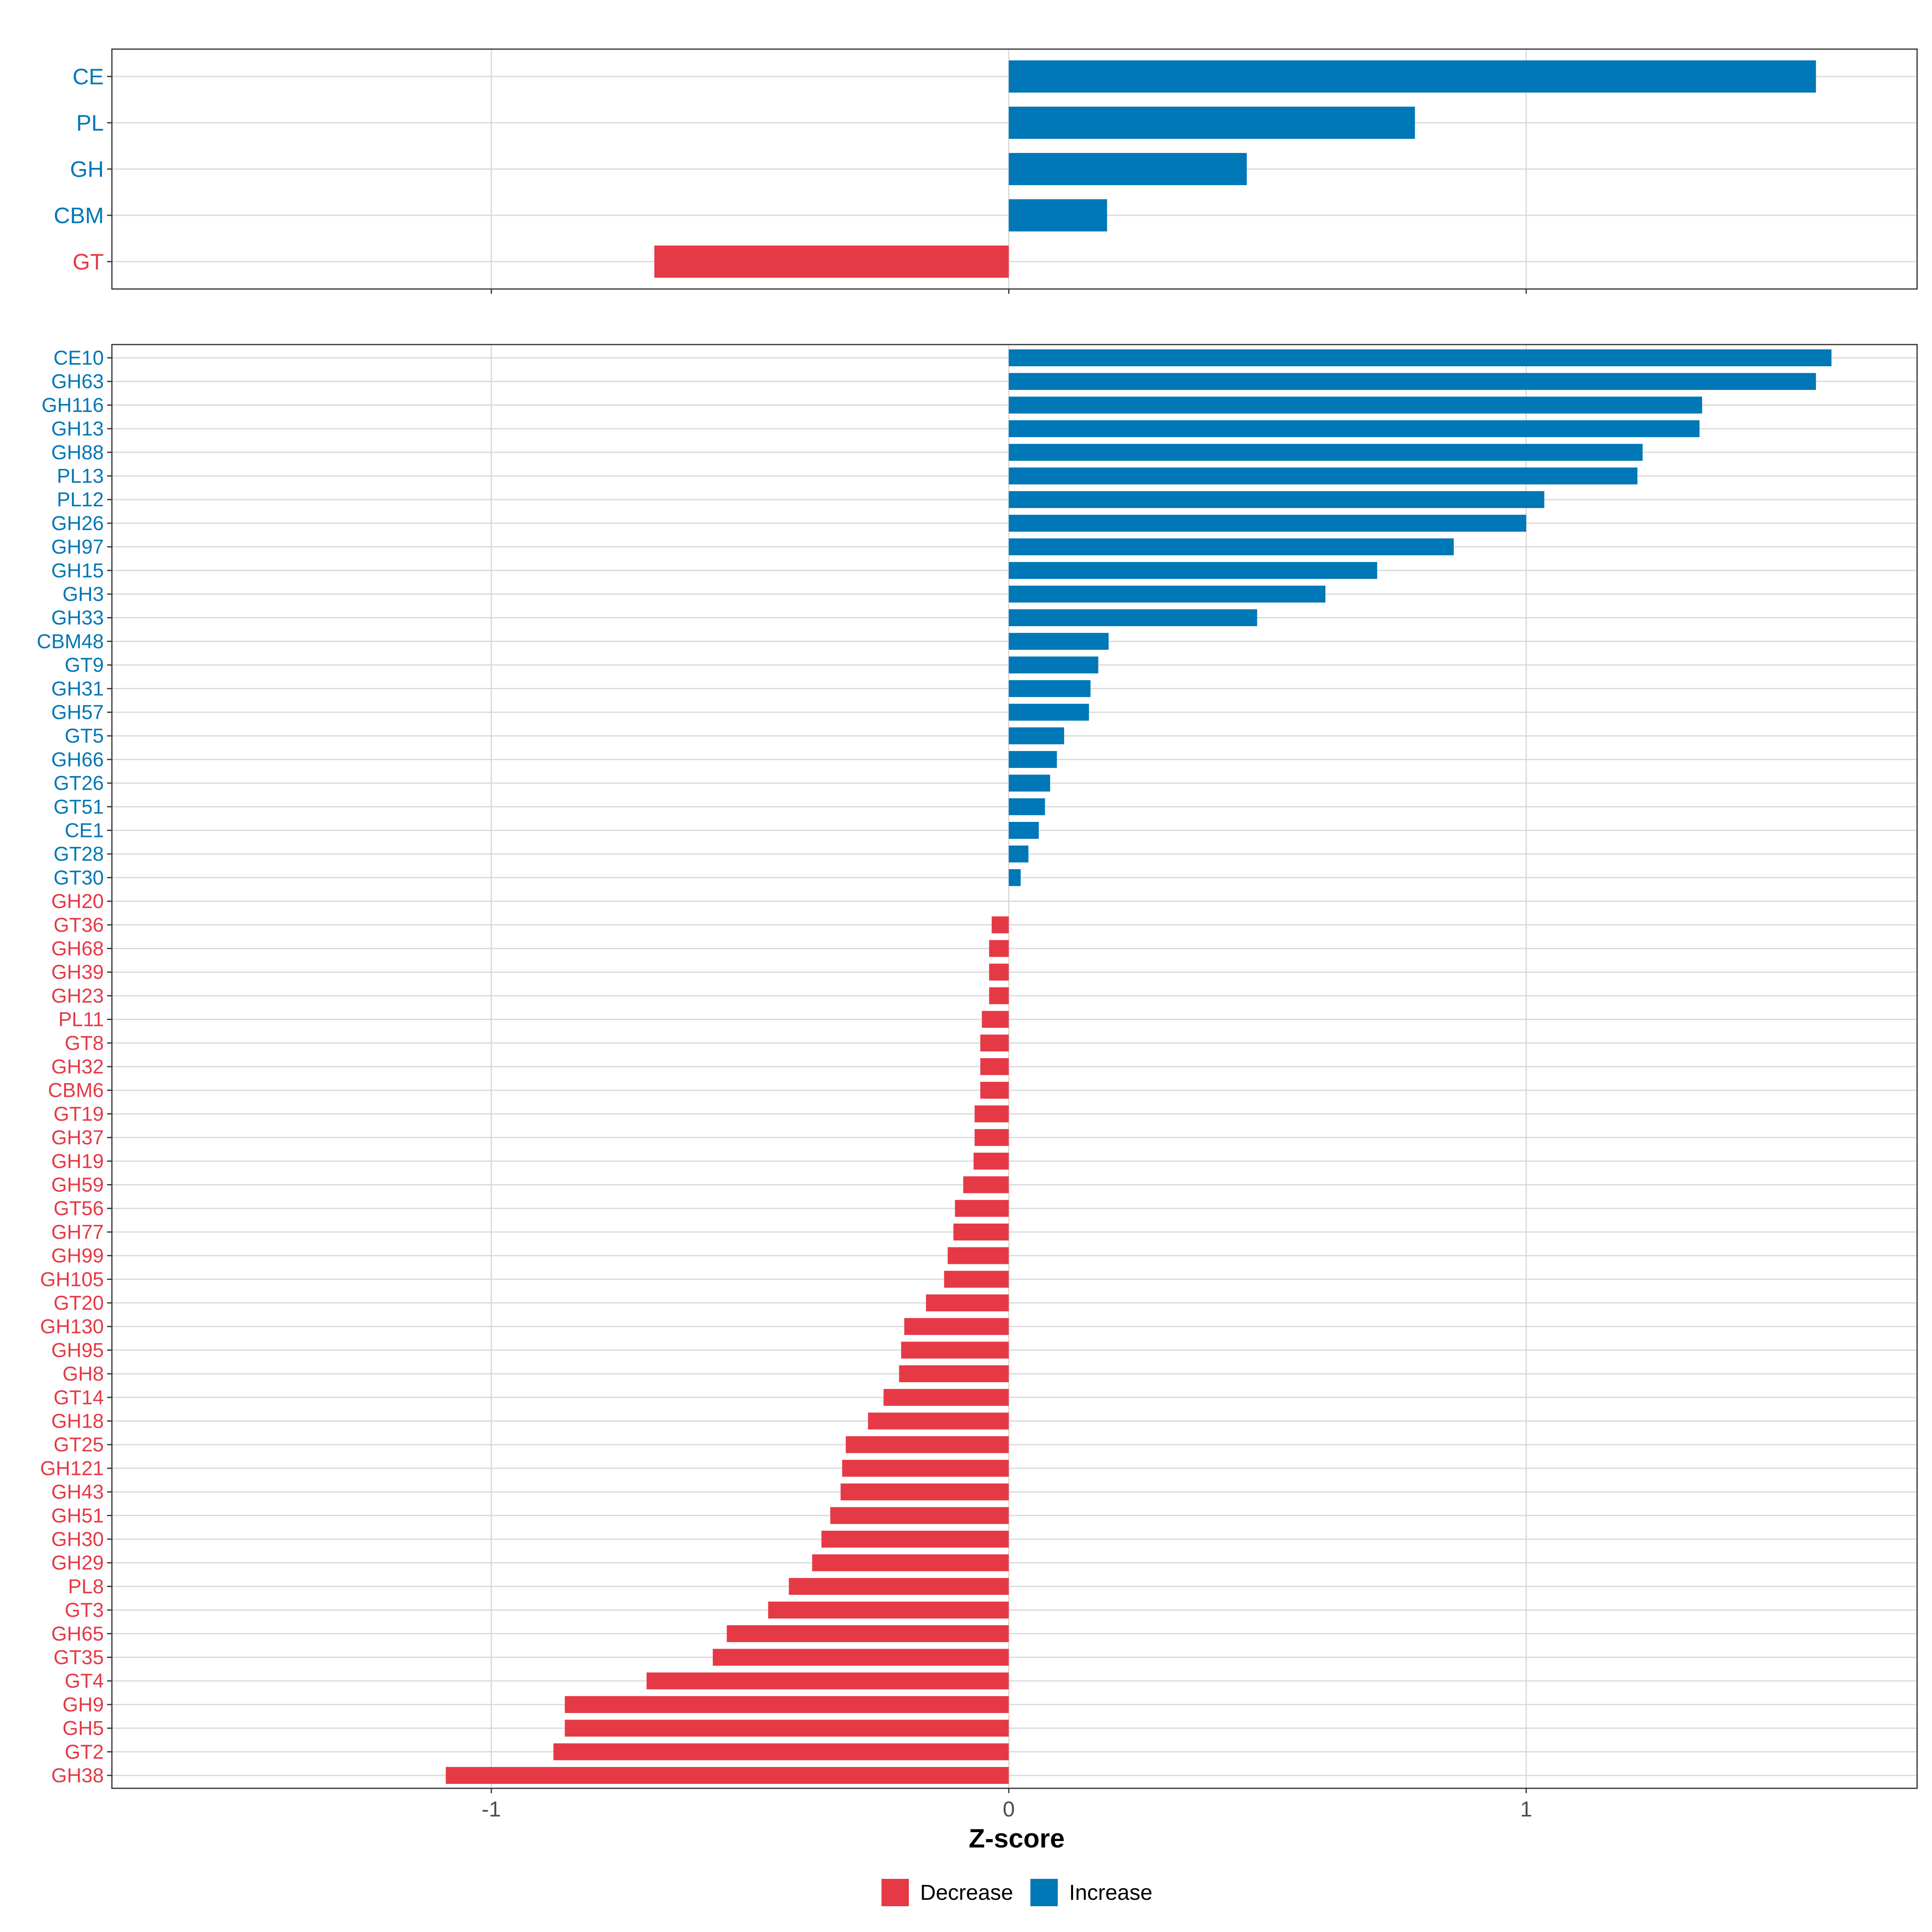  Describe the element at coordinates (1212, 123) in the screenshot. I see `bar-pl` at that location.